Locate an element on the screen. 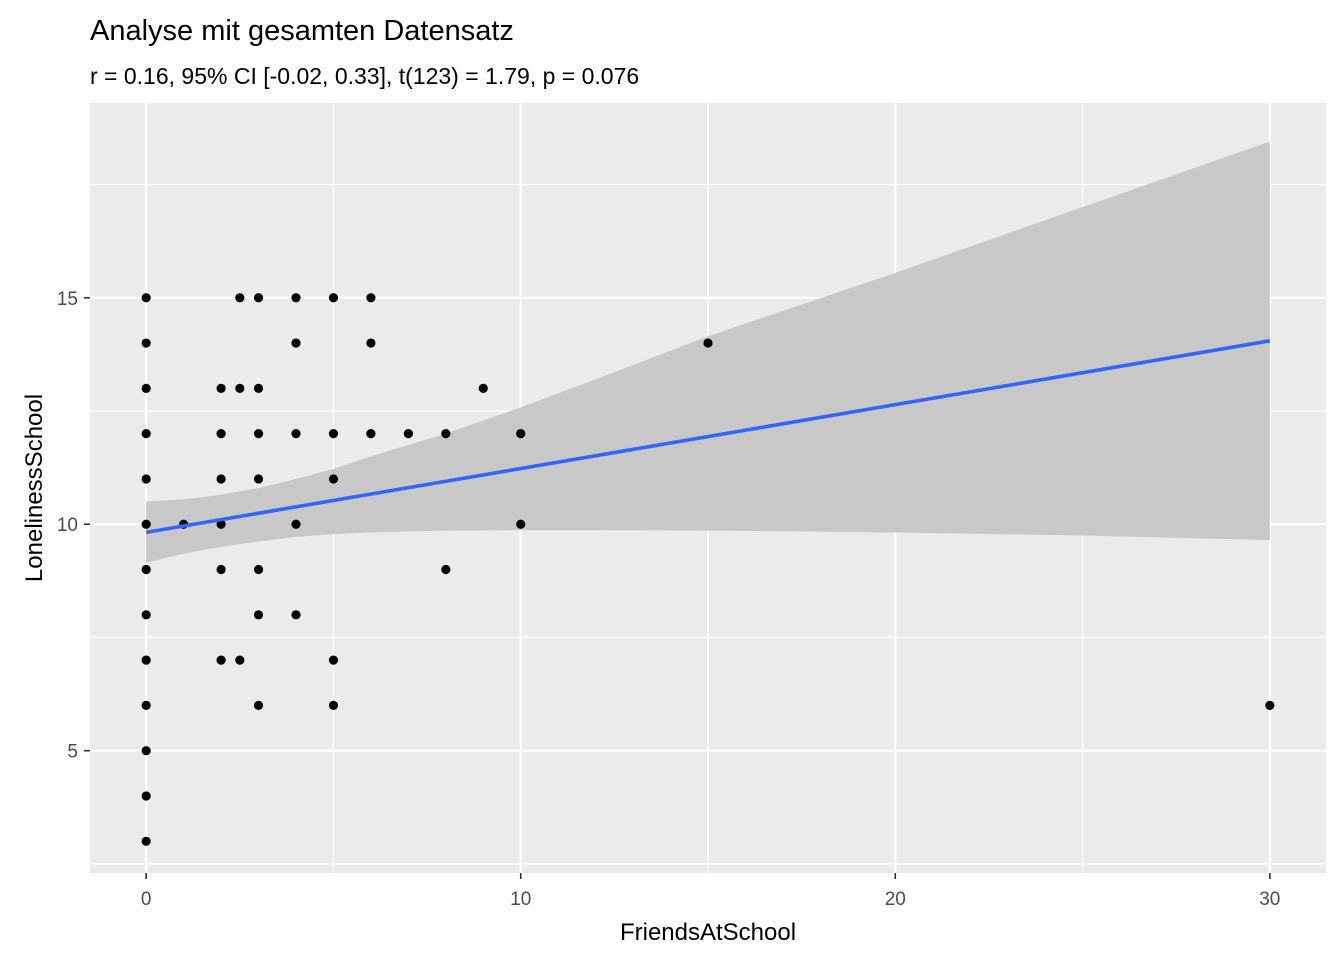 Image resolution: width=1344 pixels, height=960 pixels. x-tick-label: 30 is located at coordinates (1269, 899).